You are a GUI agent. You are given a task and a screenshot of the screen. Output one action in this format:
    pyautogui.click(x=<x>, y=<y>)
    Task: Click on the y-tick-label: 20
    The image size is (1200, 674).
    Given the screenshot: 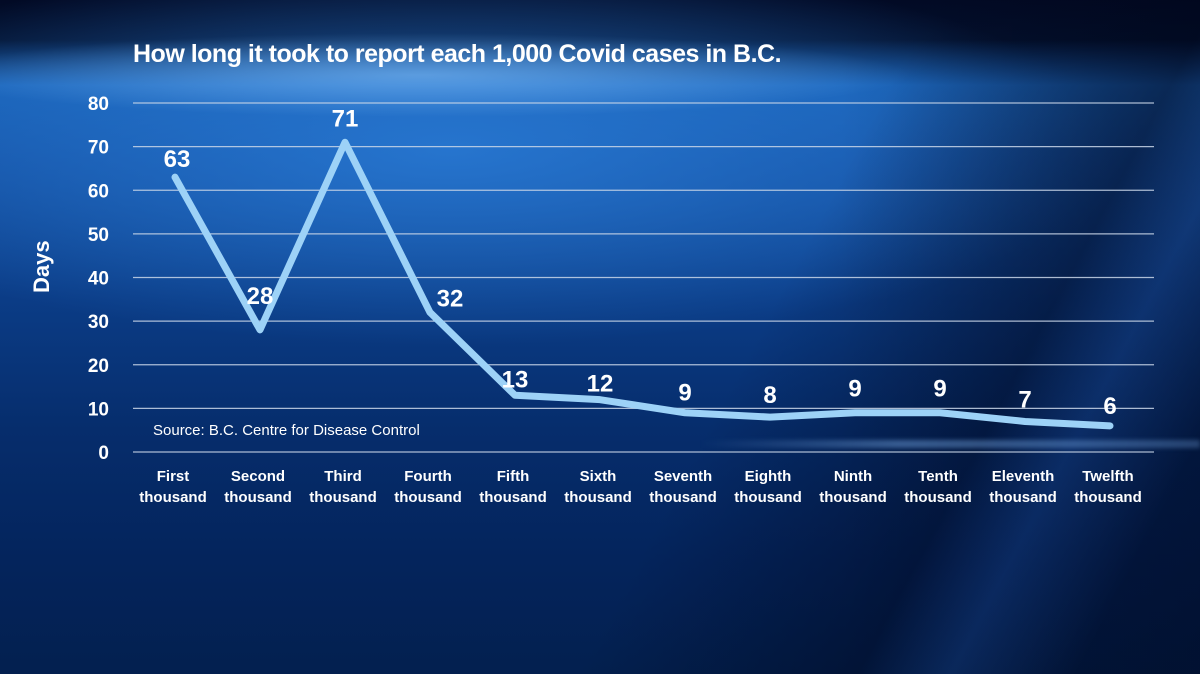 What is the action you would take?
    pyautogui.click(x=98, y=366)
    